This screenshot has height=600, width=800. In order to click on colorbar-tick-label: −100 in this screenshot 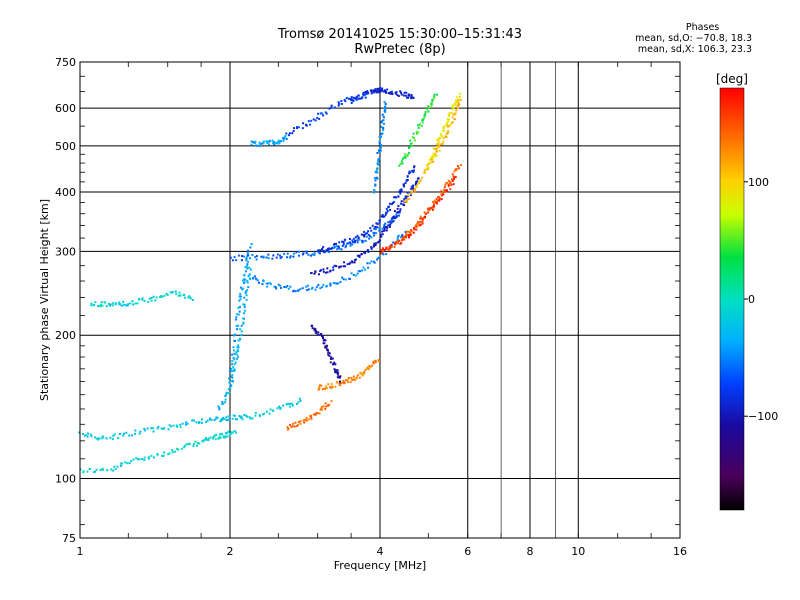, I will do `click(763, 416)`.